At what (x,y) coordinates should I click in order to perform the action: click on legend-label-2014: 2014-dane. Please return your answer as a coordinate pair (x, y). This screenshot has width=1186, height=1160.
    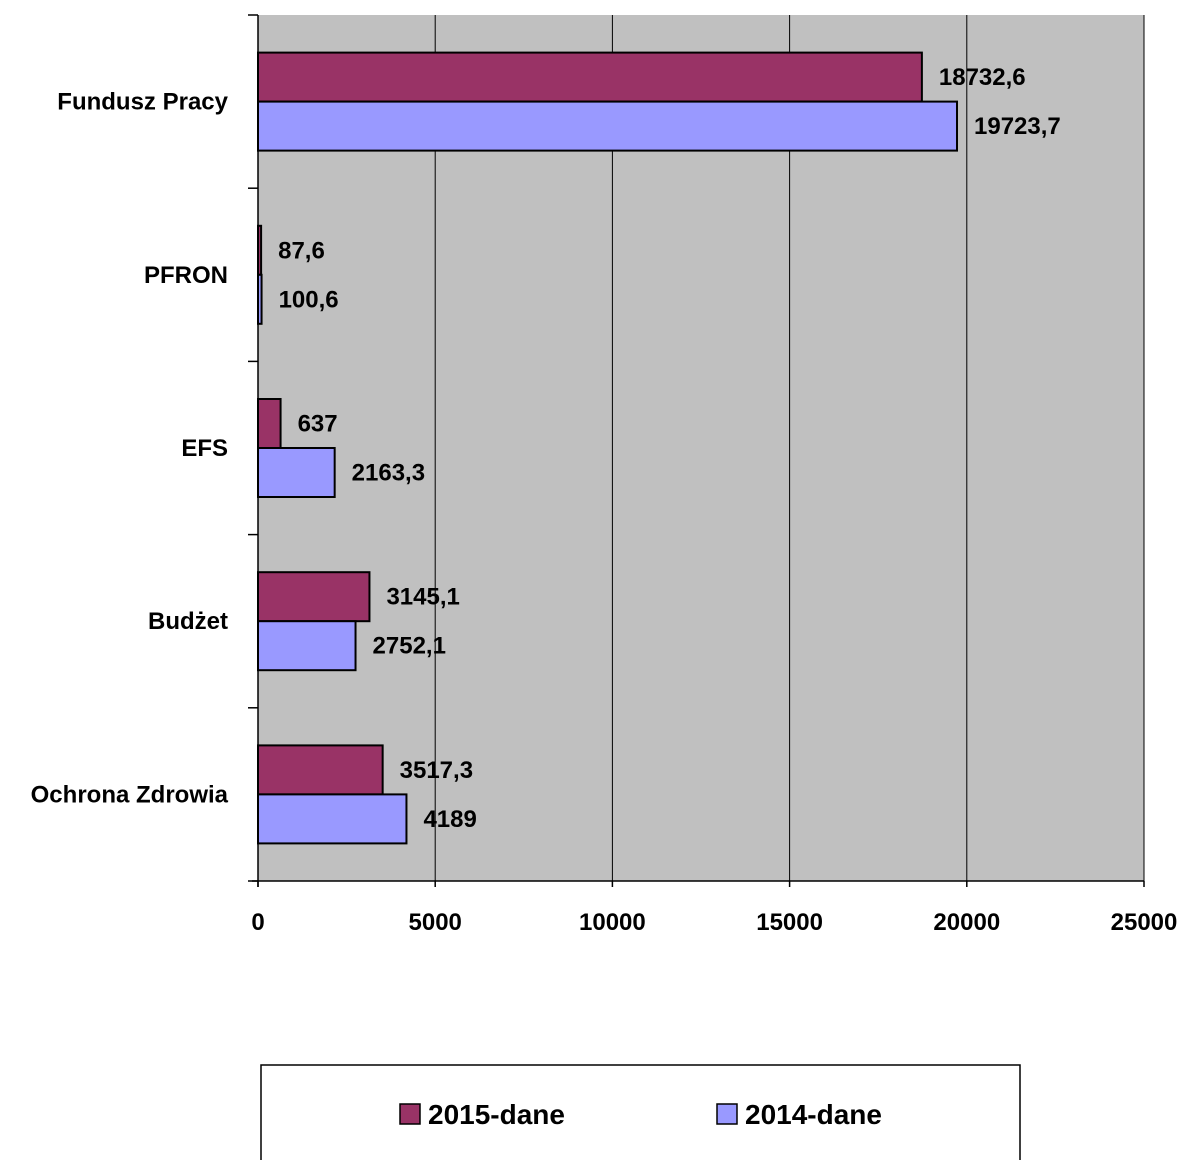
    Looking at the image, I should click on (813, 1114).